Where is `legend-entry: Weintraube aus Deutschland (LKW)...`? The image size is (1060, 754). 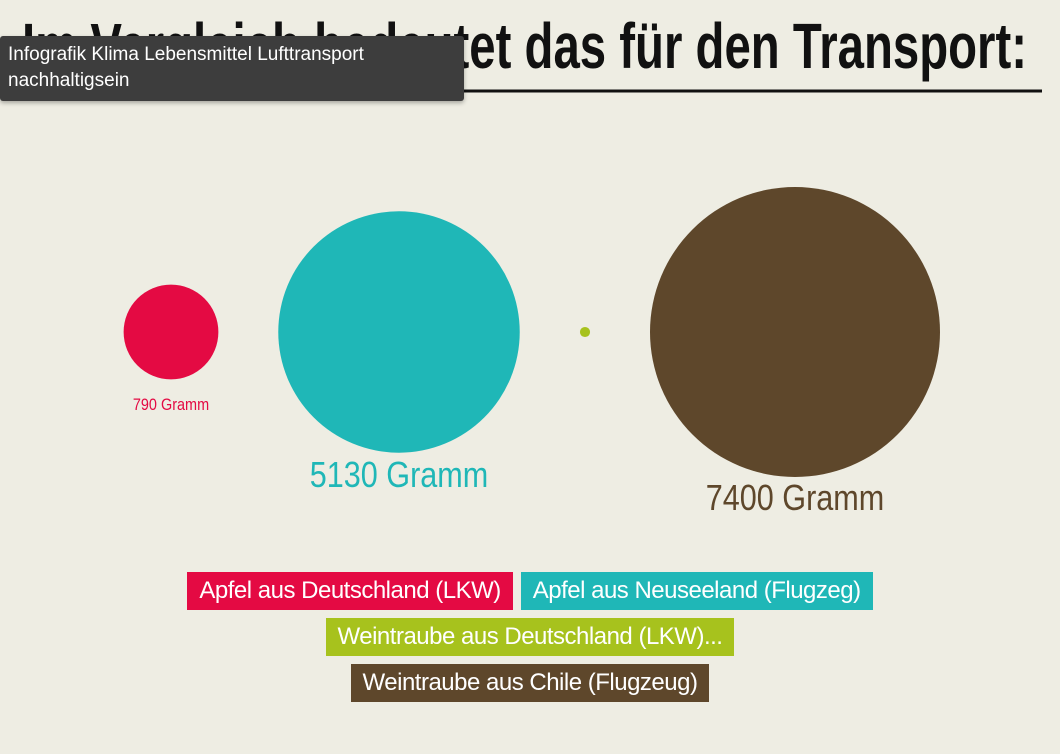
legend-entry: Weintraube aus Deutschland (LKW)... is located at coordinates (530, 637).